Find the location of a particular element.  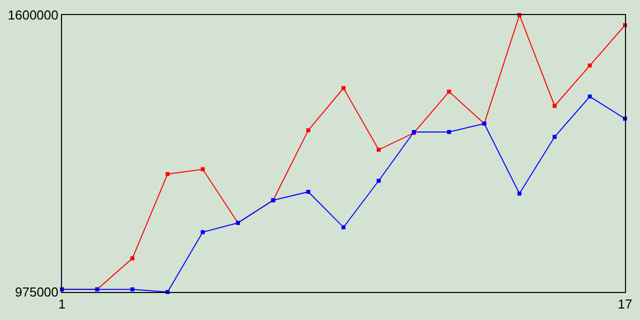

y-tick-label: 1600000 is located at coordinates (33, 15).